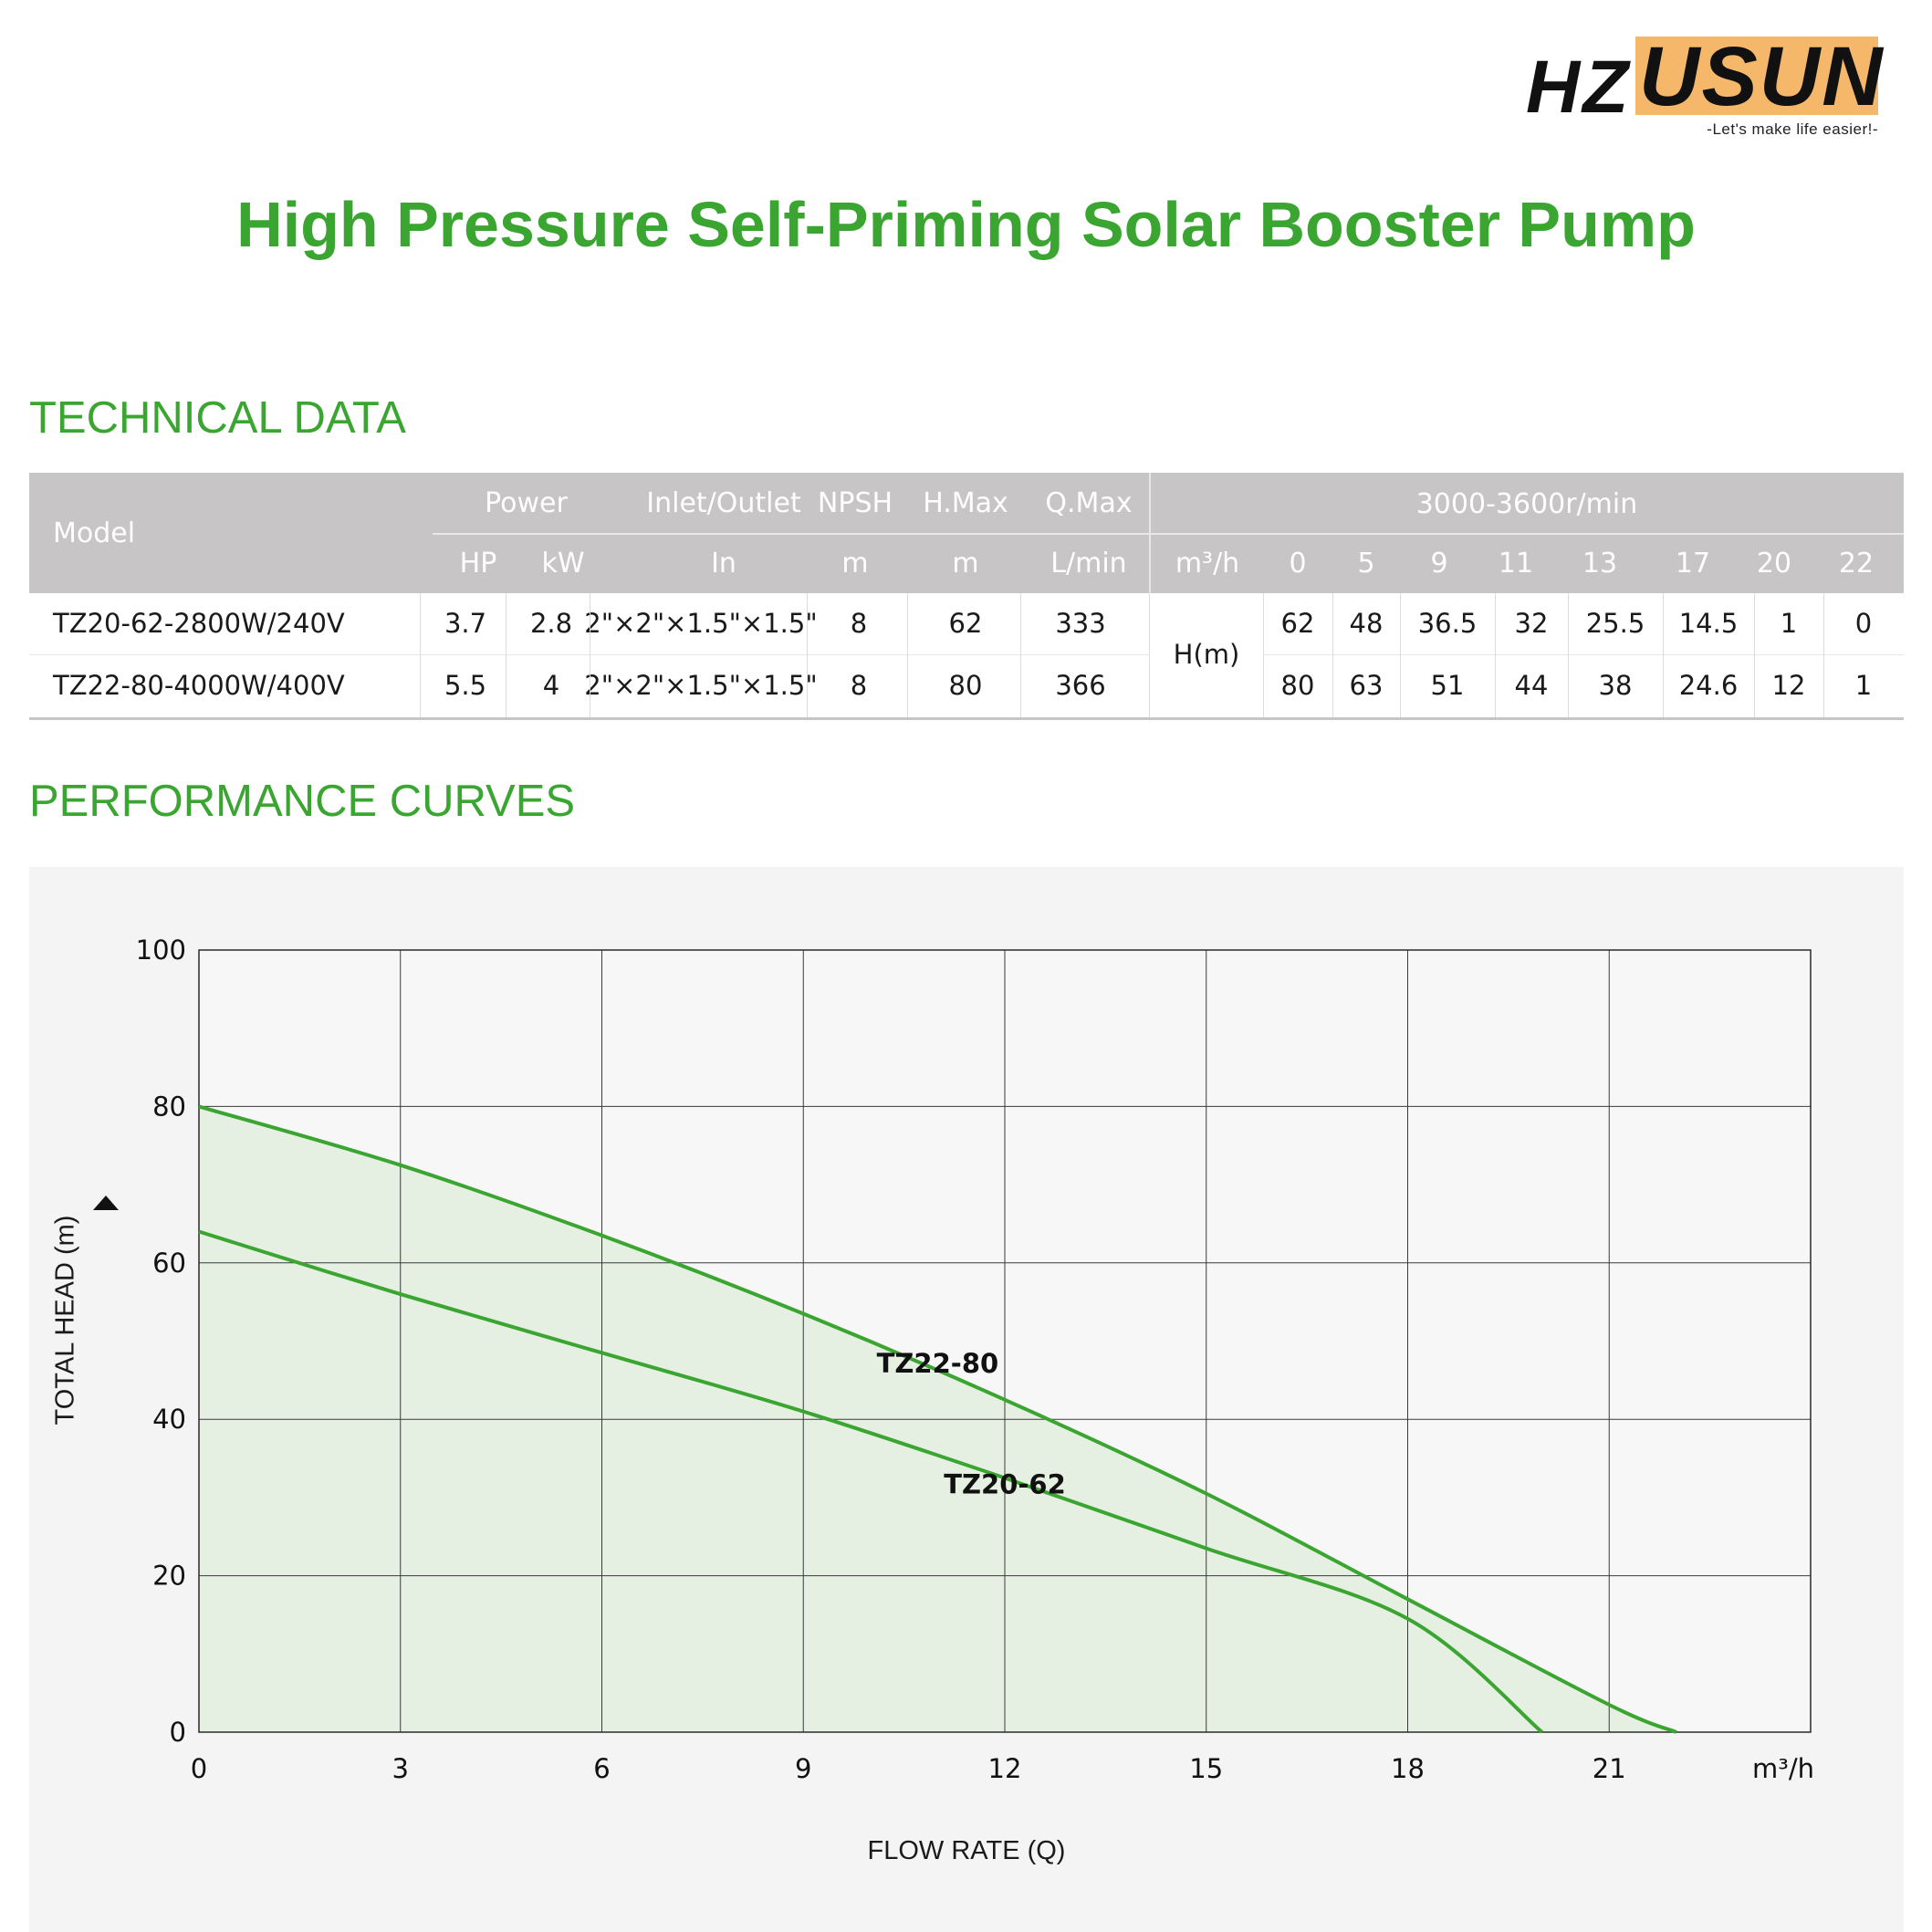  What do you see at coordinates (1298, 563) in the screenshot?
I see `flow-point: 0` at bounding box center [1298, 563].